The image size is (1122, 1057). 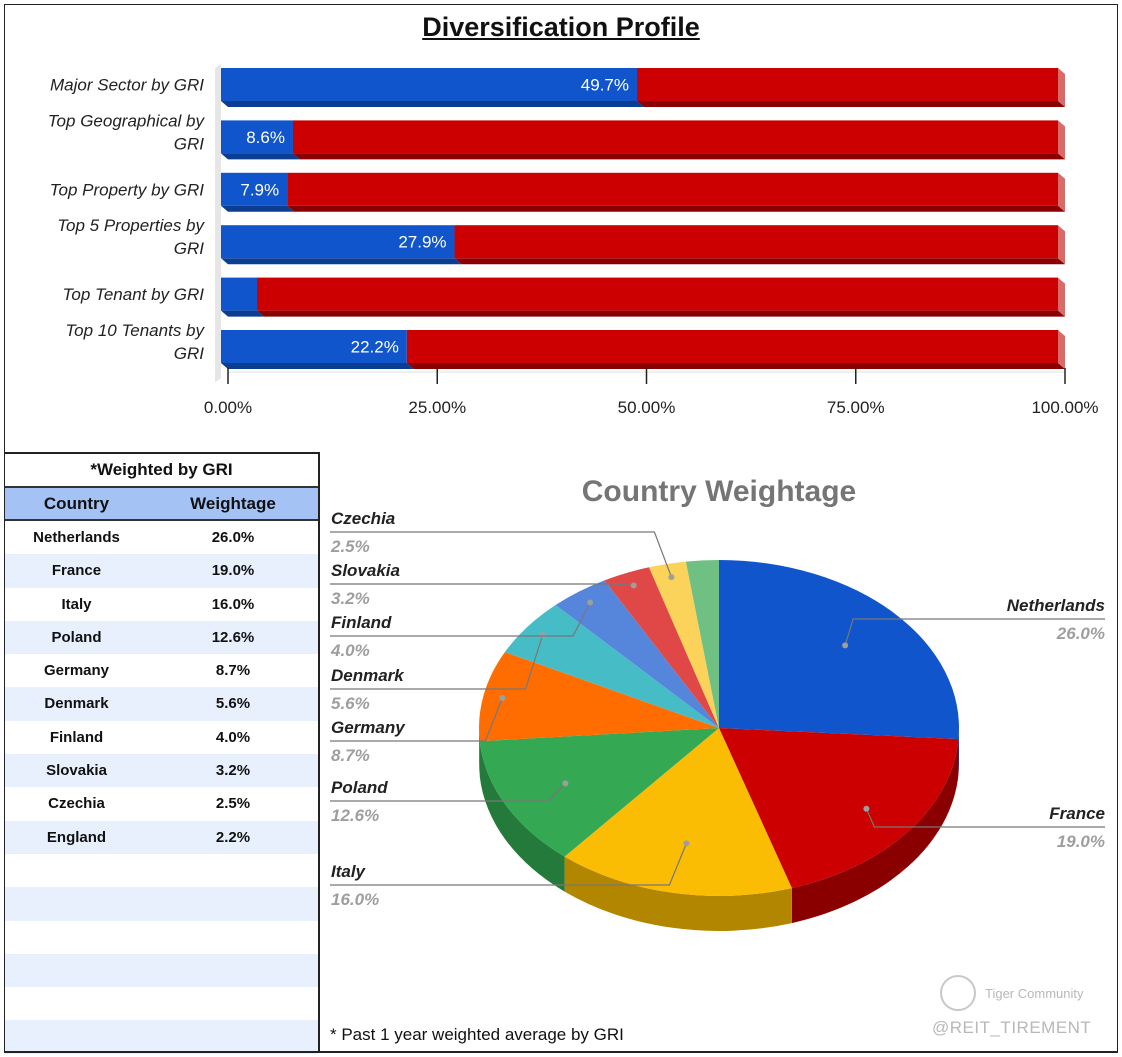 What do you see at coordinates (127, 85) in the screenshot?
I see `category-label: Major Sector by GRI` at bounding box center [127, 85].